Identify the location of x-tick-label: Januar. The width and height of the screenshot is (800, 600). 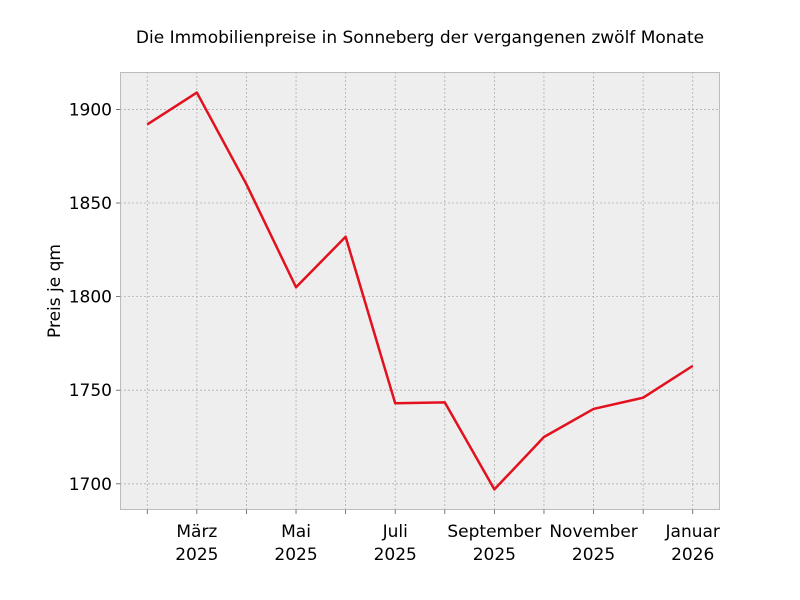
(692, 532).